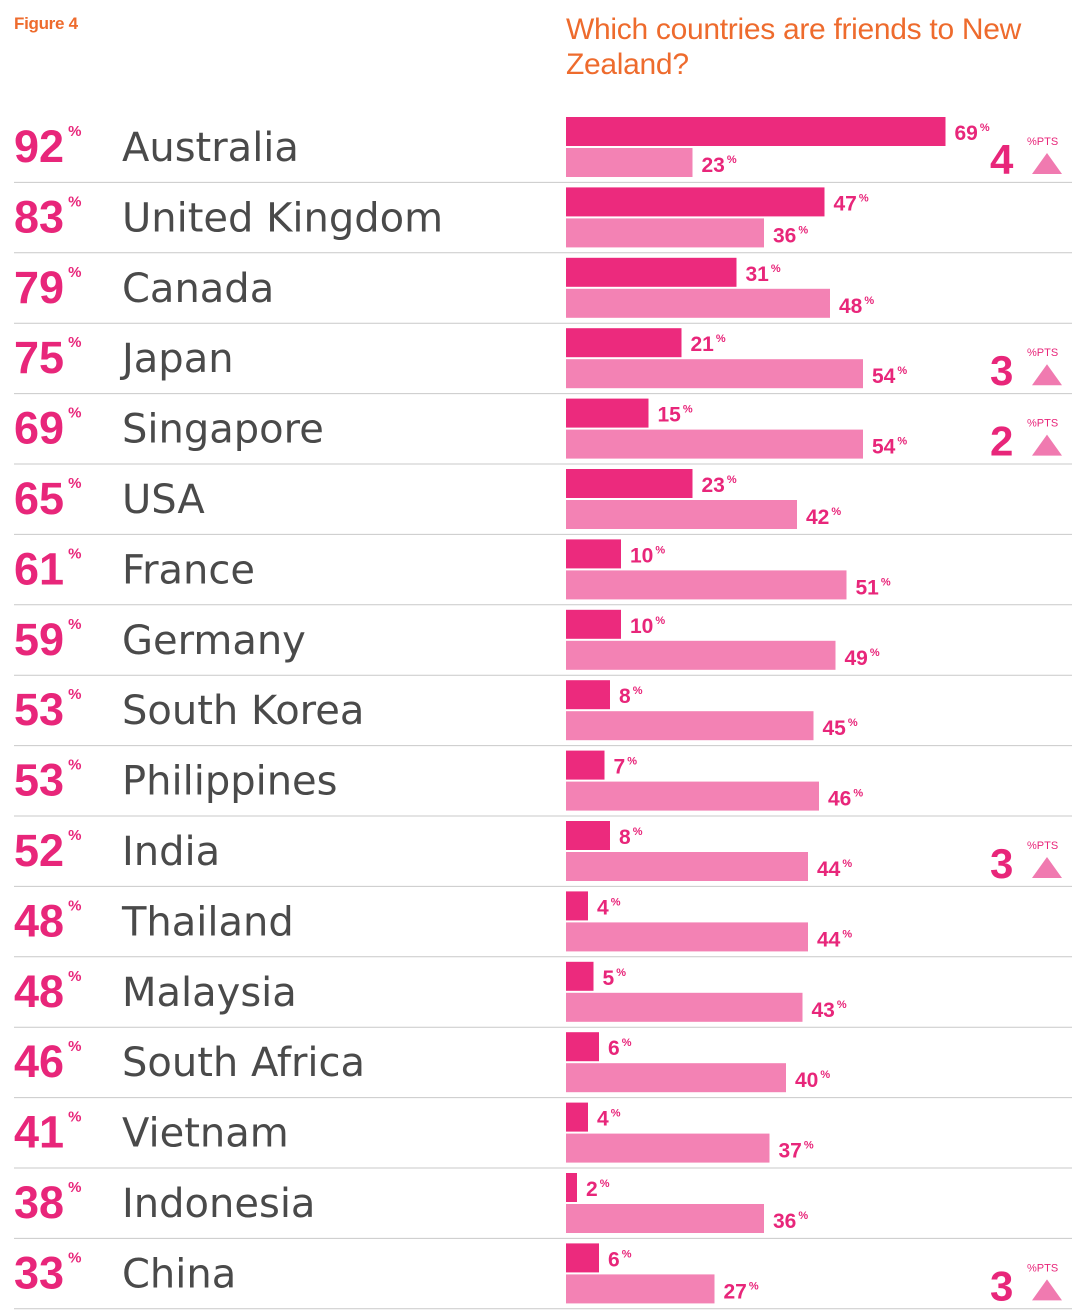 This screenshot has height=1316, width=1080. I want to click on country-label-philippines: Philippines, so click(230, 782).